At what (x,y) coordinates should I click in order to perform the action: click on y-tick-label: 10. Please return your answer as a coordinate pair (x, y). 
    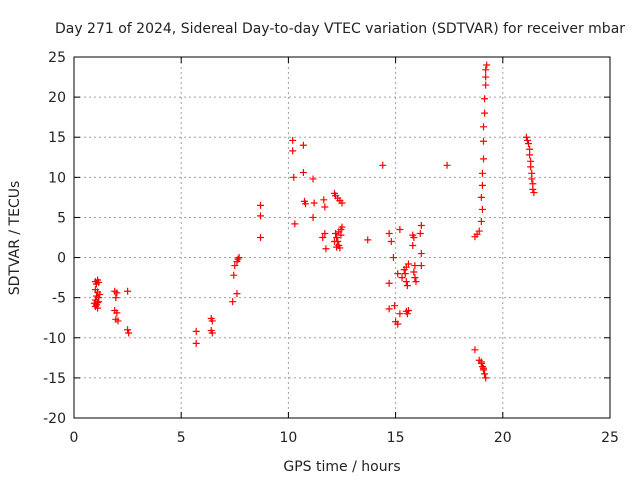
    Looking at the image, I should click on (57, 178).